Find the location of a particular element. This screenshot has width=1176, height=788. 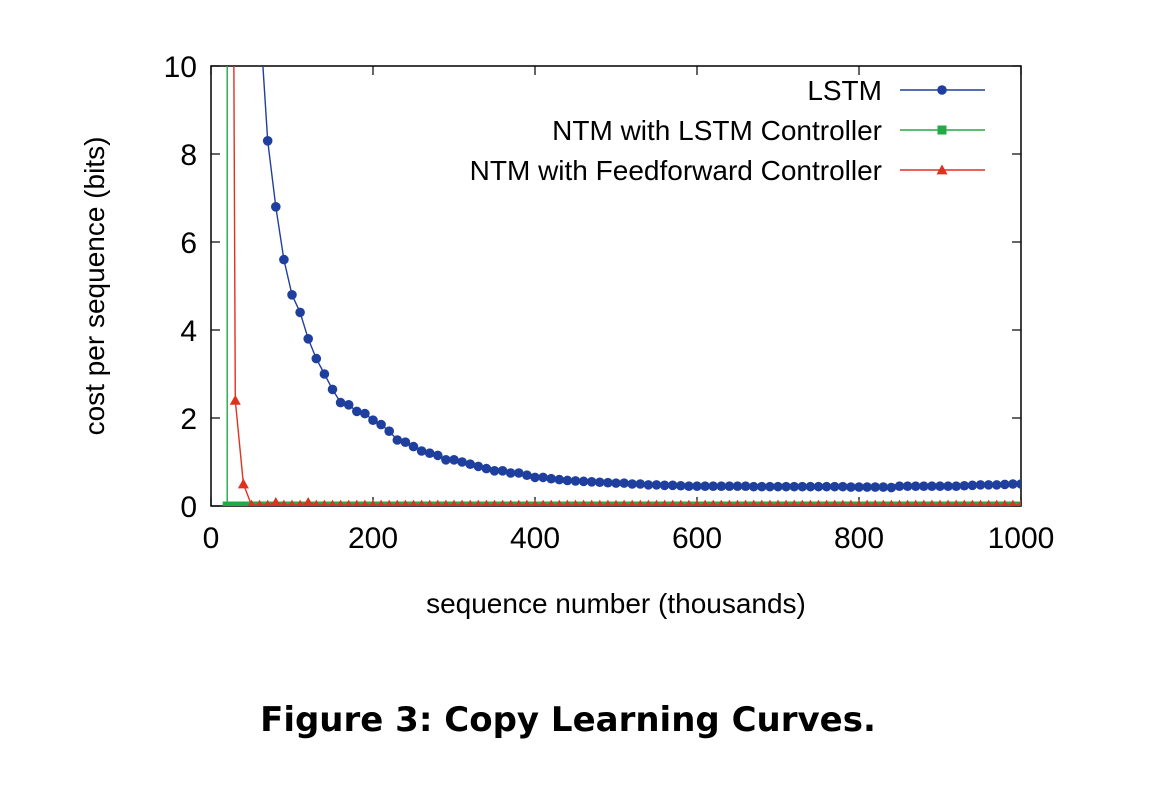

x-tick-label: 200 is located at coordinates (373, 538).